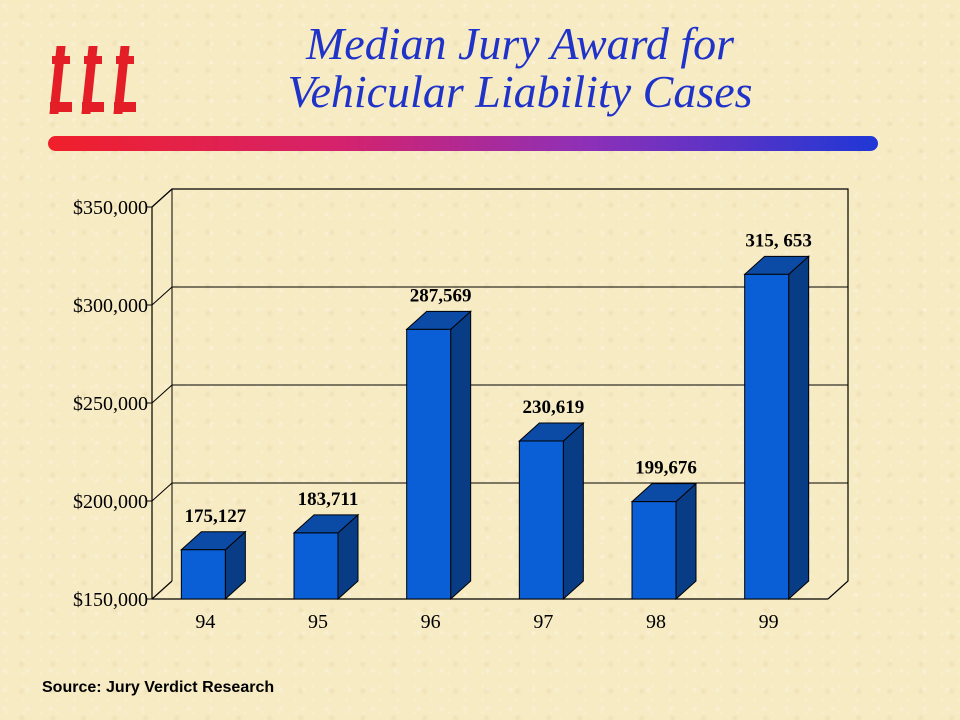 The height and width of the screenshot is (720, 960). I want to click on bar-data-label: 199,676, so click(666, 468).